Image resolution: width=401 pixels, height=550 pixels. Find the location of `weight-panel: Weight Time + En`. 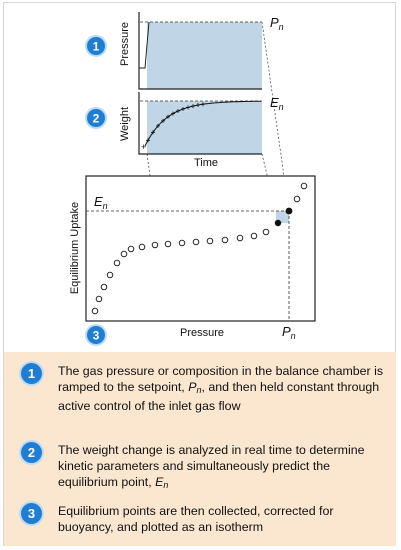

weight-panel: Weight Time + En is located at coordinates (201, 130).